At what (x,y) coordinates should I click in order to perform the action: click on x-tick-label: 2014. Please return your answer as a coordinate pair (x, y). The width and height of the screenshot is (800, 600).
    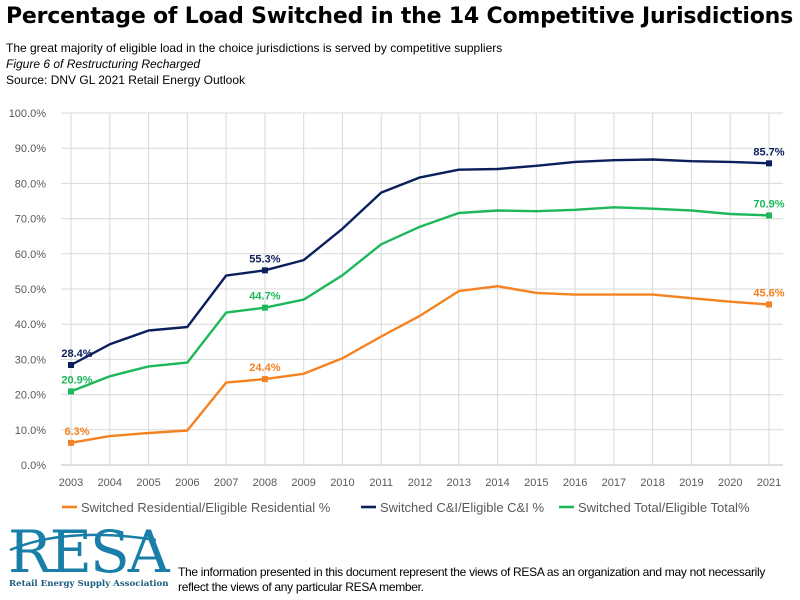
    Looking at the image, I should click on (497, 483).